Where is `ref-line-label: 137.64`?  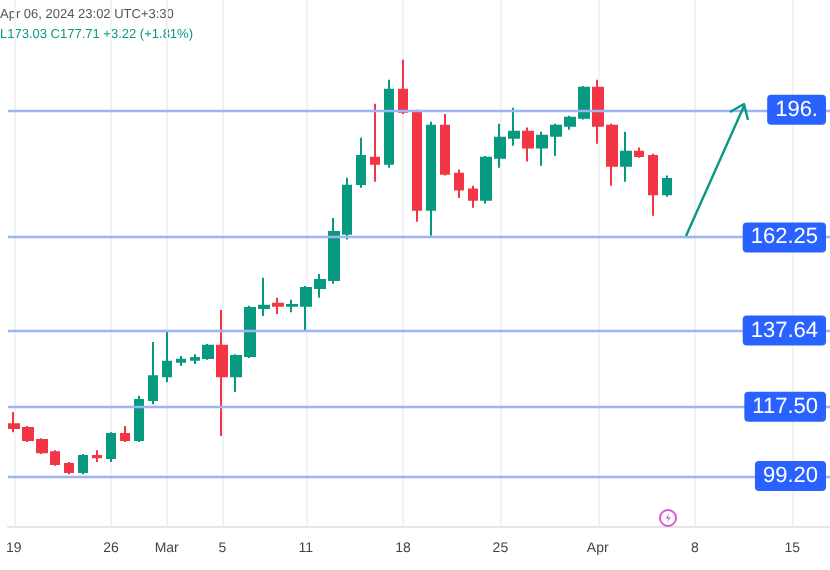 ref-line-label: 137.64 is located at coordinates (784, 330).